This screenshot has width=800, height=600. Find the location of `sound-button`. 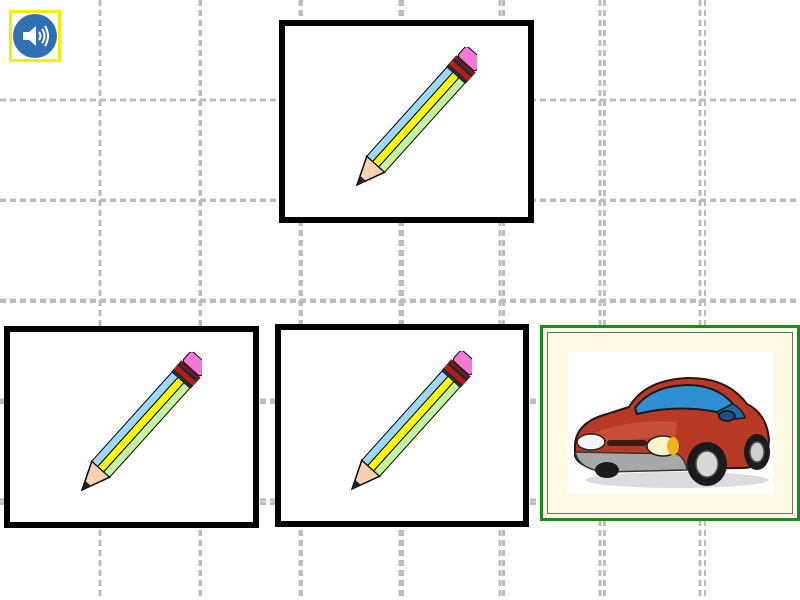

sound-button is located at coordinates (35, 36).